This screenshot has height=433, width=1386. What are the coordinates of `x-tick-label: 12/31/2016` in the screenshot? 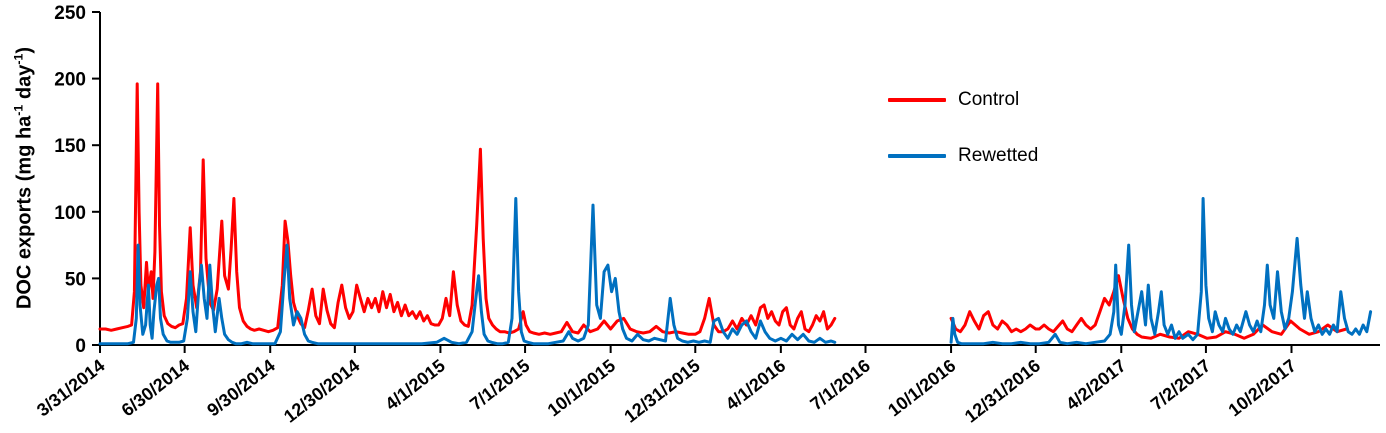 It's located at (1002, 390).